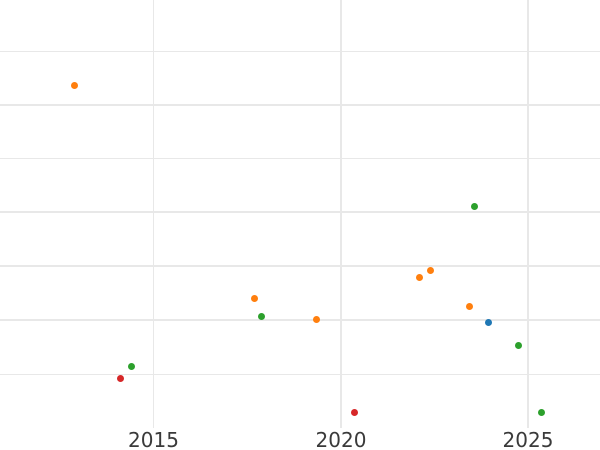 The width and height of the screenshot is (600, 450). I want to click on scatter-point-blue, so click(488, 322).